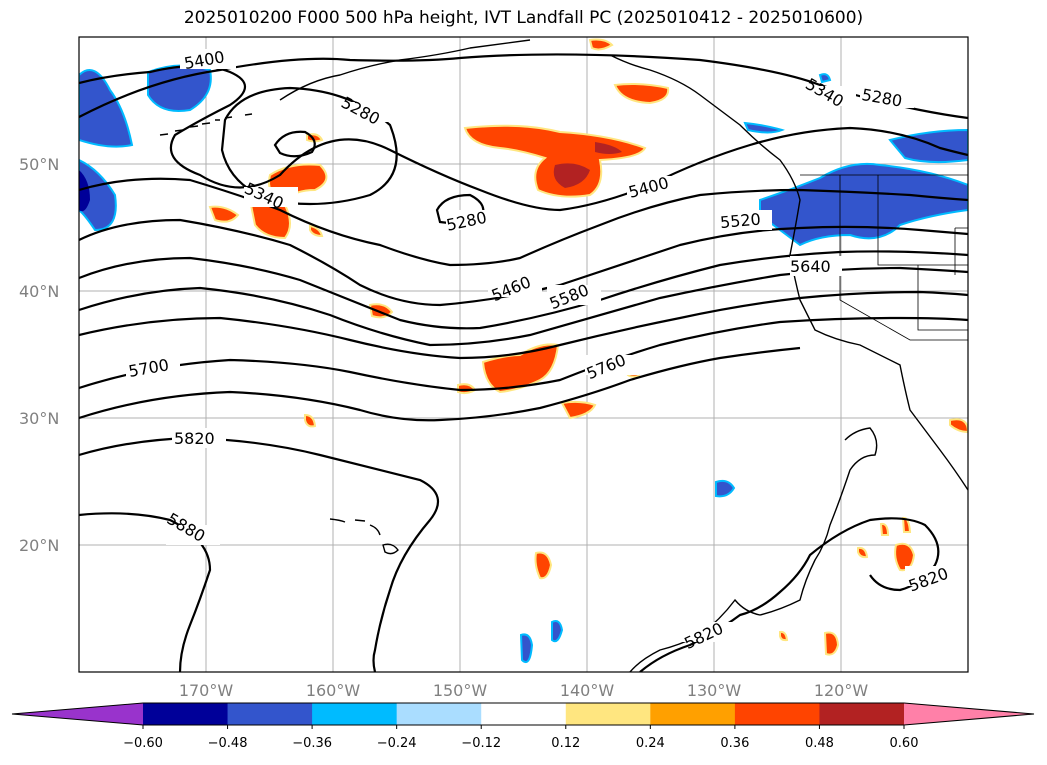  Describe the element at coordinates (819, 743) in the screenshot. I see `colorbar-tick-label: 0.48` at that location.